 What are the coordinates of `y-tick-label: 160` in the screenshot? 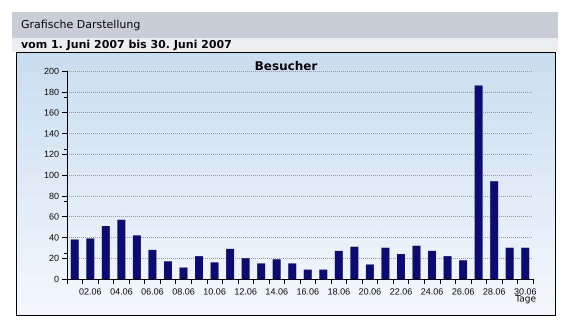 It's located at (51, 113).